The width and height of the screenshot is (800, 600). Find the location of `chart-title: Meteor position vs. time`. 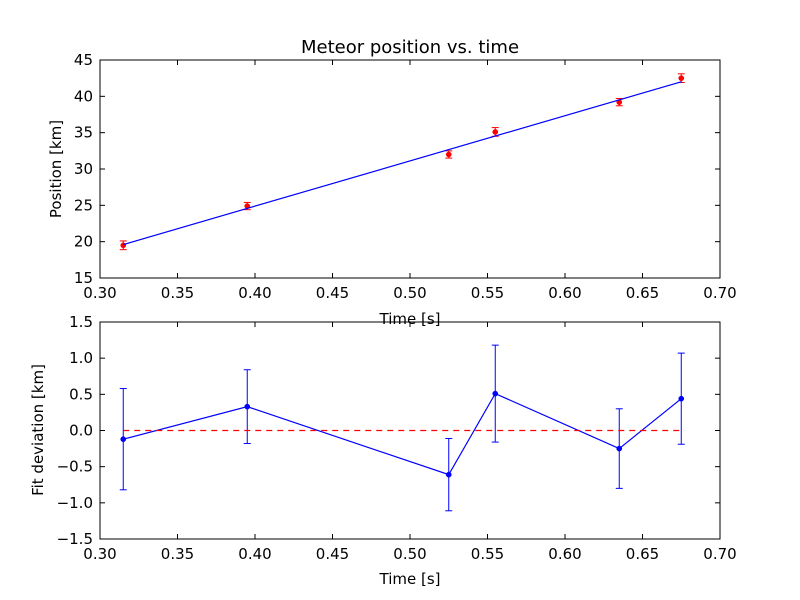

chart-title: Meteor position vs. time is located at coordinates (410, 47).